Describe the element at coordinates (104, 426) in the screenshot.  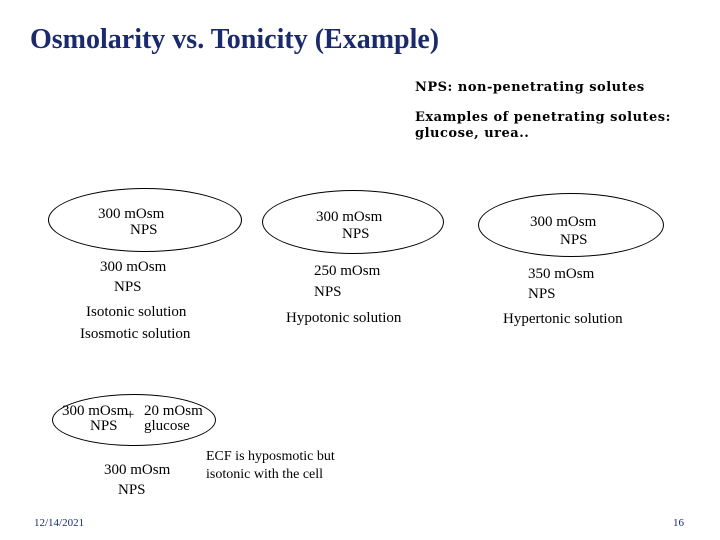
I see `glucose-cell-nps: NPS` at that location.